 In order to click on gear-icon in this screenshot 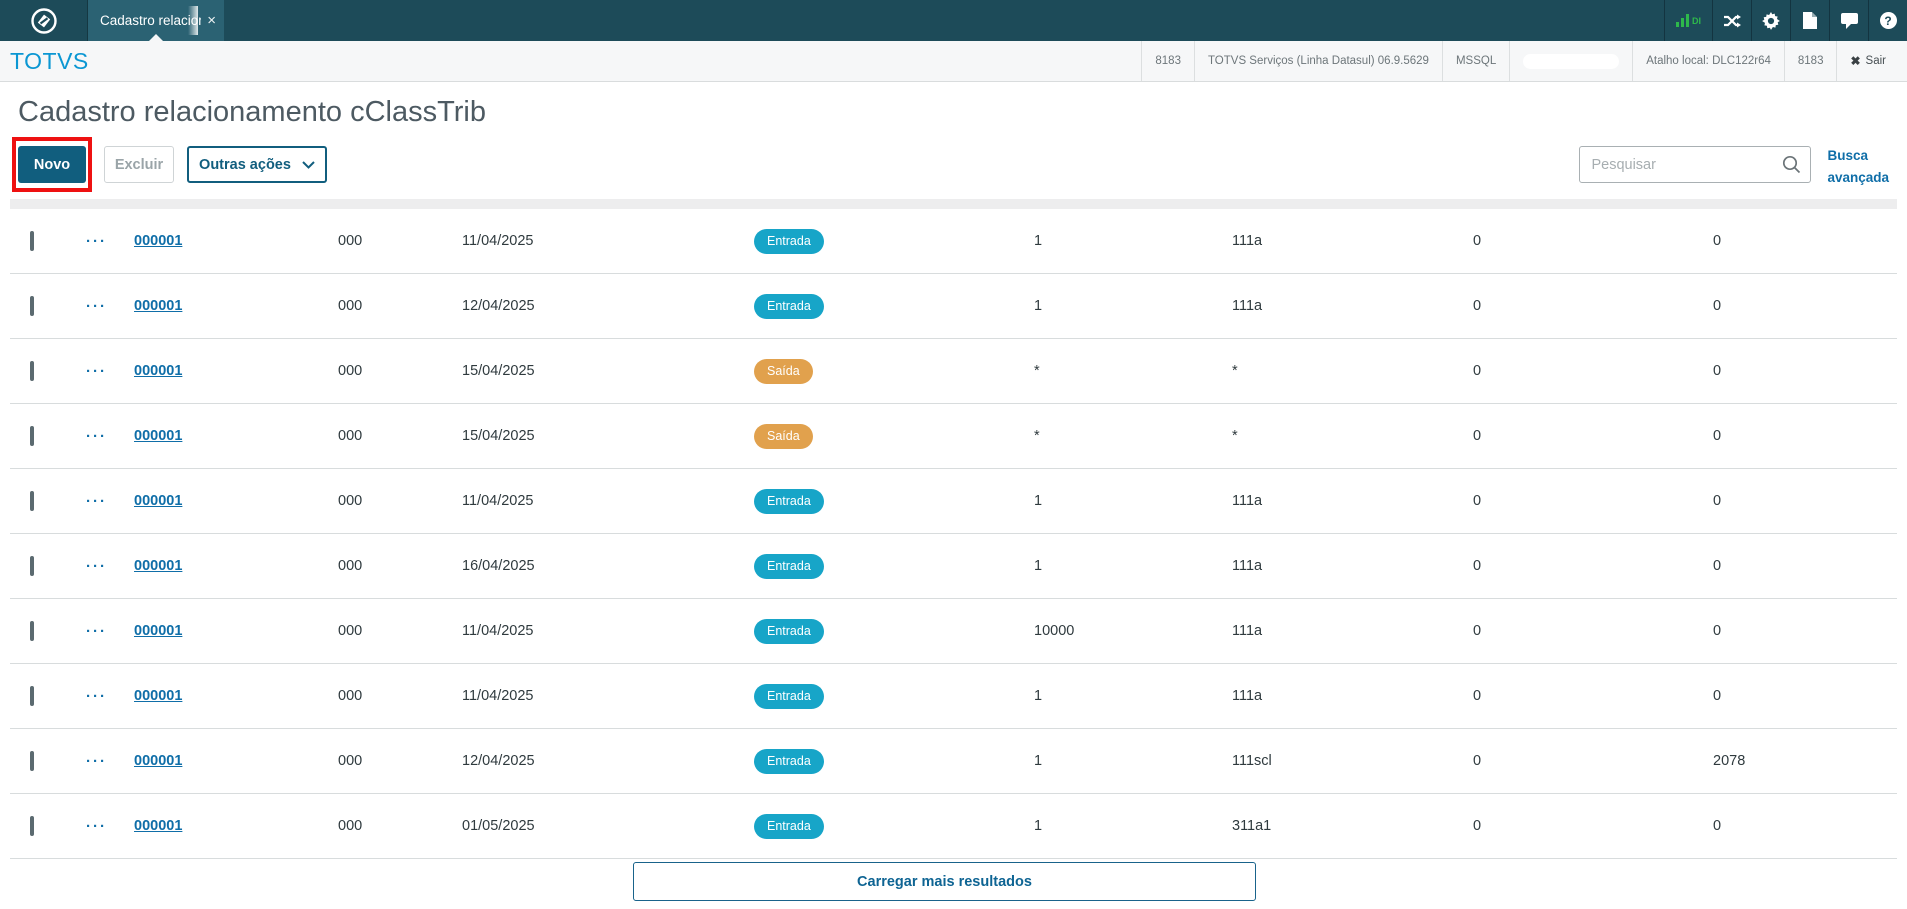, I will do `click(1770, 20)`.